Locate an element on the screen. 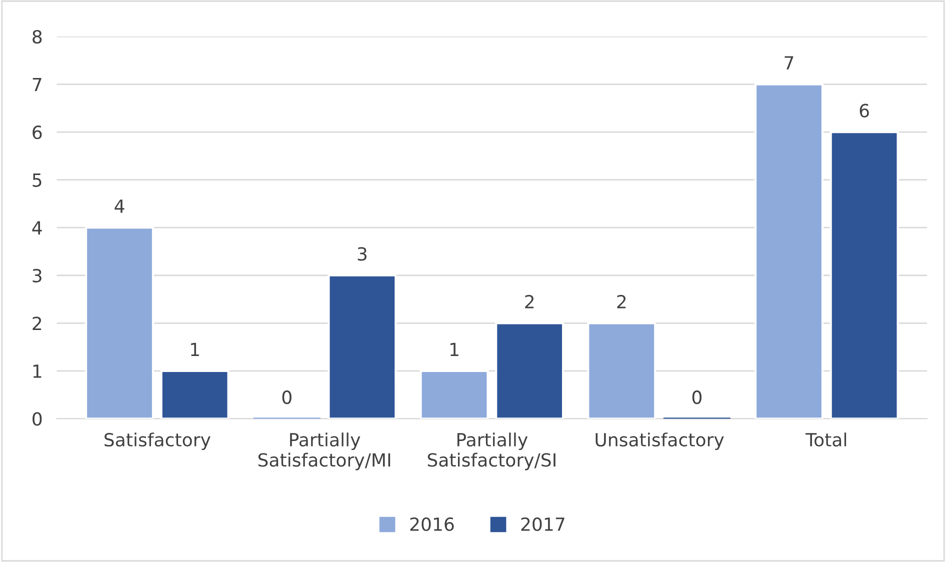 Image resolution: width=946 pixels, height=562 pixels. y-tick-label: 3 is located at coordinates (37, 275).